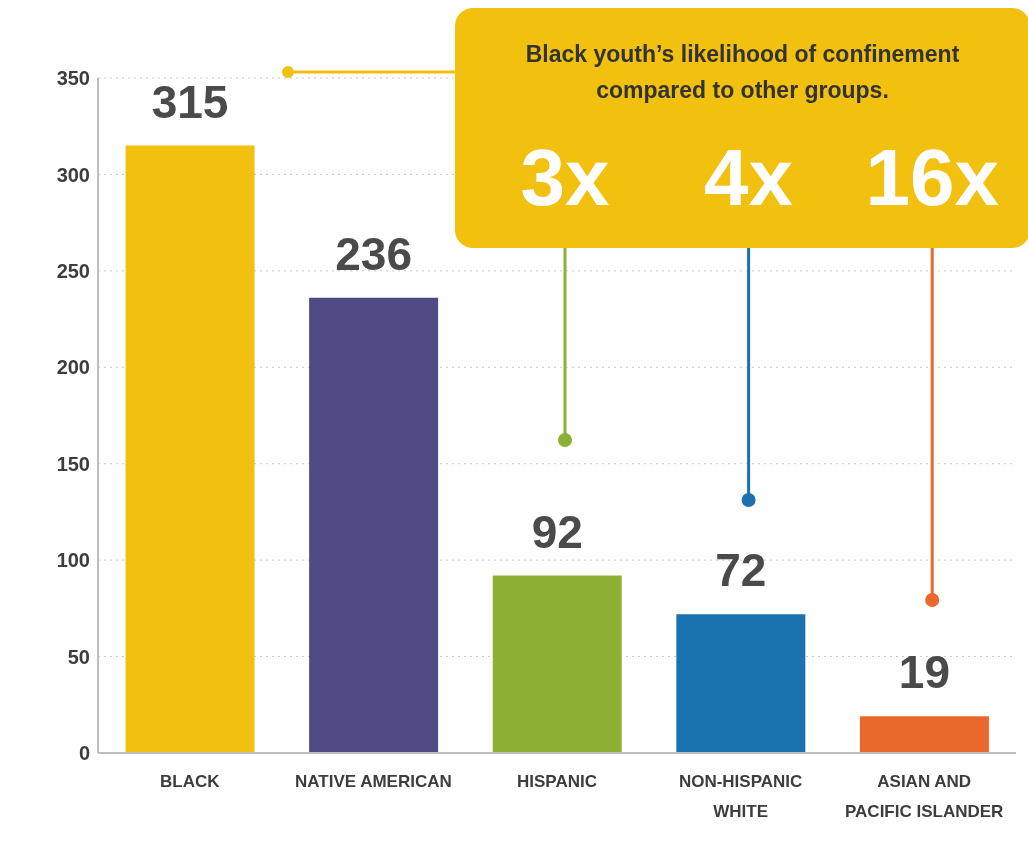 This screenshot has width=1028, height=843. What do you see at coordinates (749, 178) in the screenshot?
I see `annotation: 4x` at bounding box center [749, 178].